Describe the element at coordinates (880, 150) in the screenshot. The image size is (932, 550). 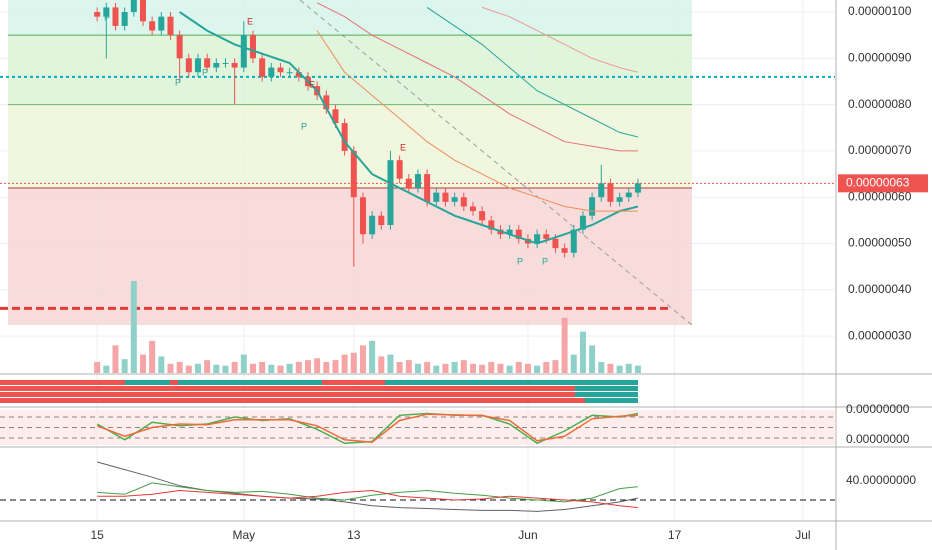
I see `y-tick-label: 0.00000070` at that location.